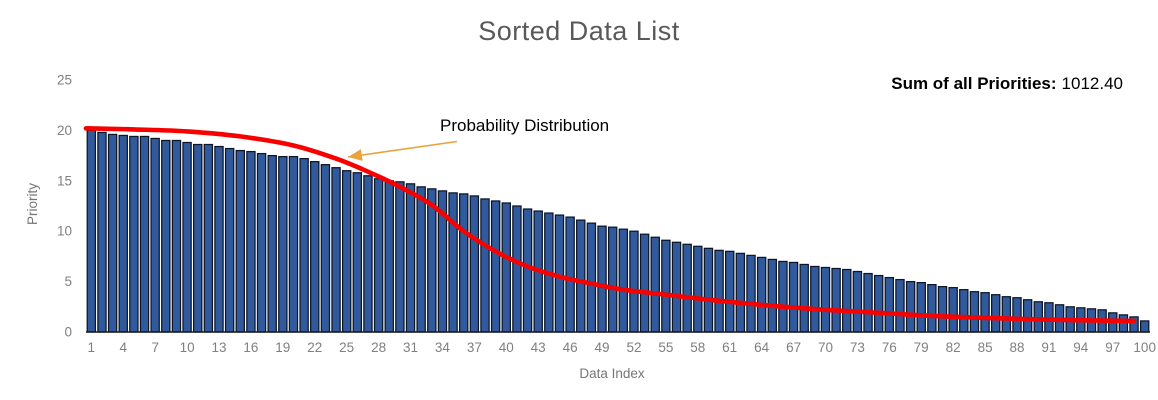 This screenshot has width=1158, height=400. I want to click on x-tick-label: 85, so click(985, 347).